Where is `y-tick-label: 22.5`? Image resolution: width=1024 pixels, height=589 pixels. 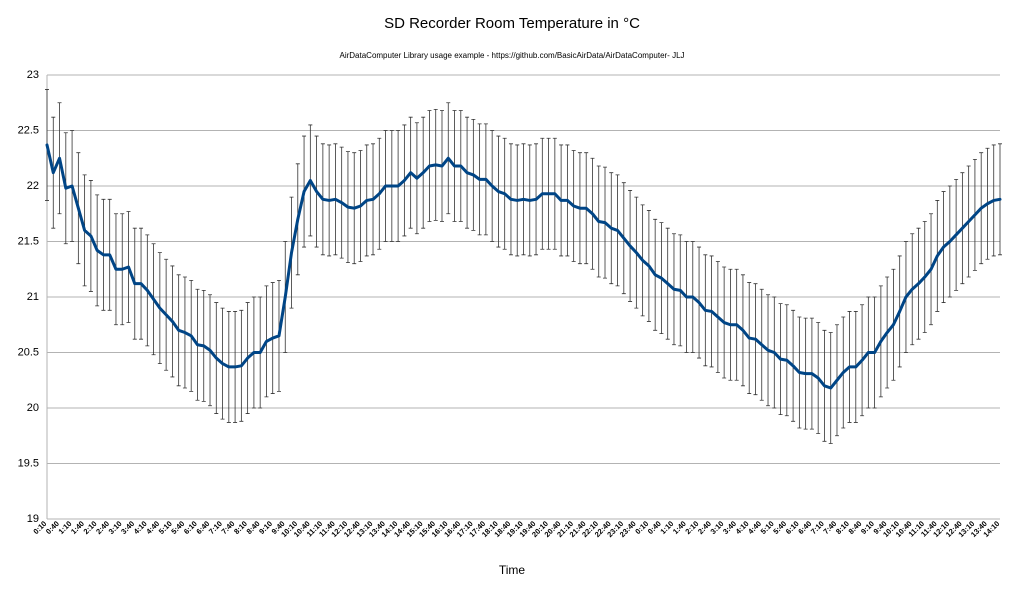 y-tick-label: 22.5 is located at coordinates (28, 130).